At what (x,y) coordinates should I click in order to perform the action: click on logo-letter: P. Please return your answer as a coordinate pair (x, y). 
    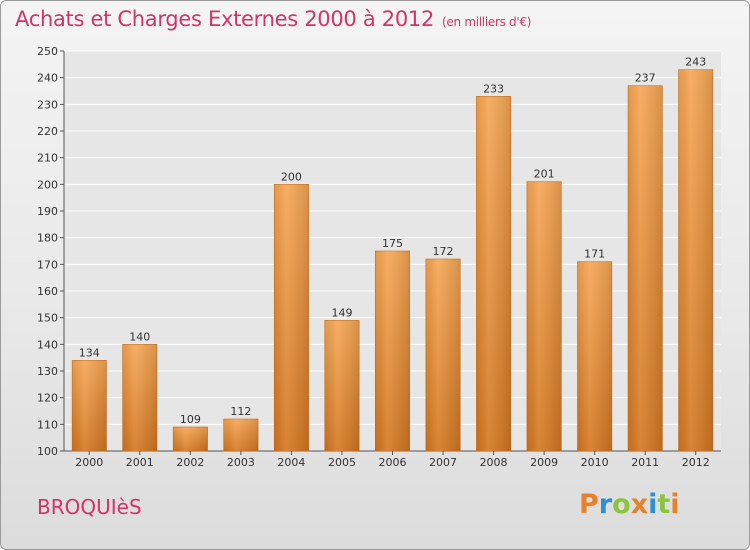
    Looking at the image, I should click on (589, 504).